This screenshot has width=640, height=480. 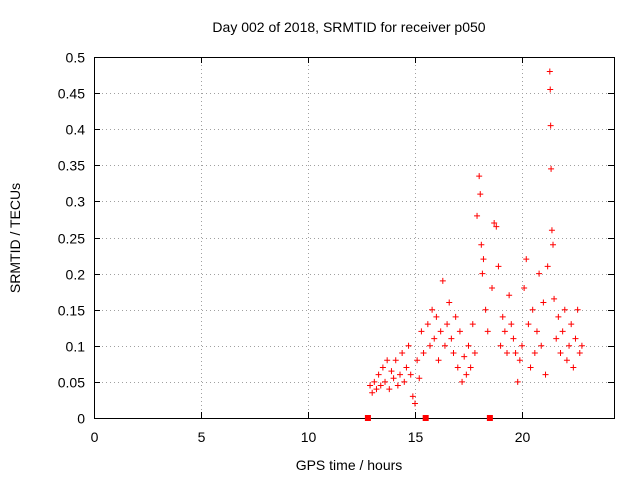 What do you see at coordinates (523, 437) in the screenshot?
I see `x-tick-label: 20` at bounding box center [523, 437].